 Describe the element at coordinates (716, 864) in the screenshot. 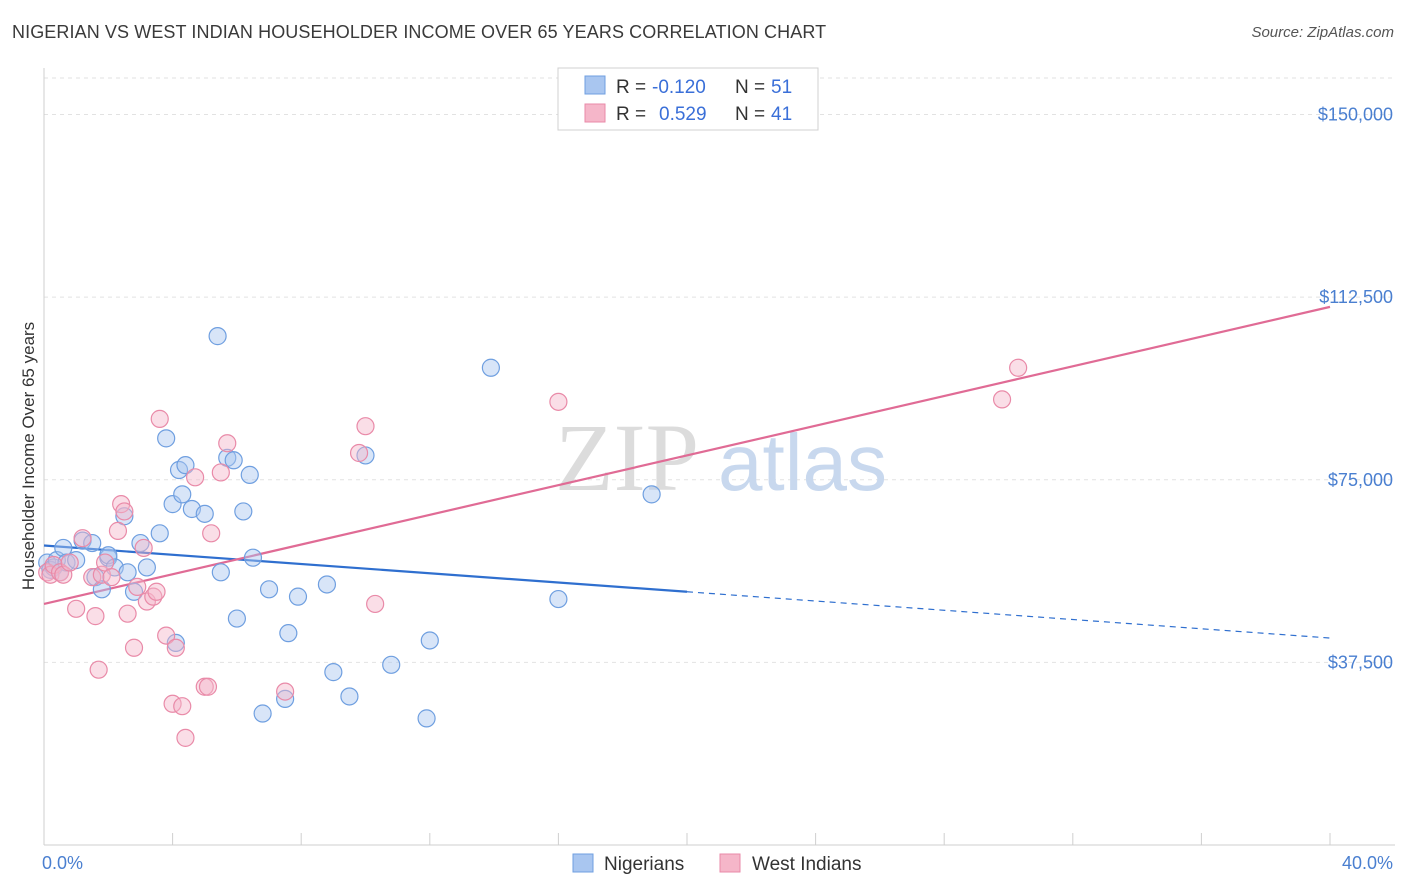

I see `bottom-legend: Nigerians West Indians` at that location.